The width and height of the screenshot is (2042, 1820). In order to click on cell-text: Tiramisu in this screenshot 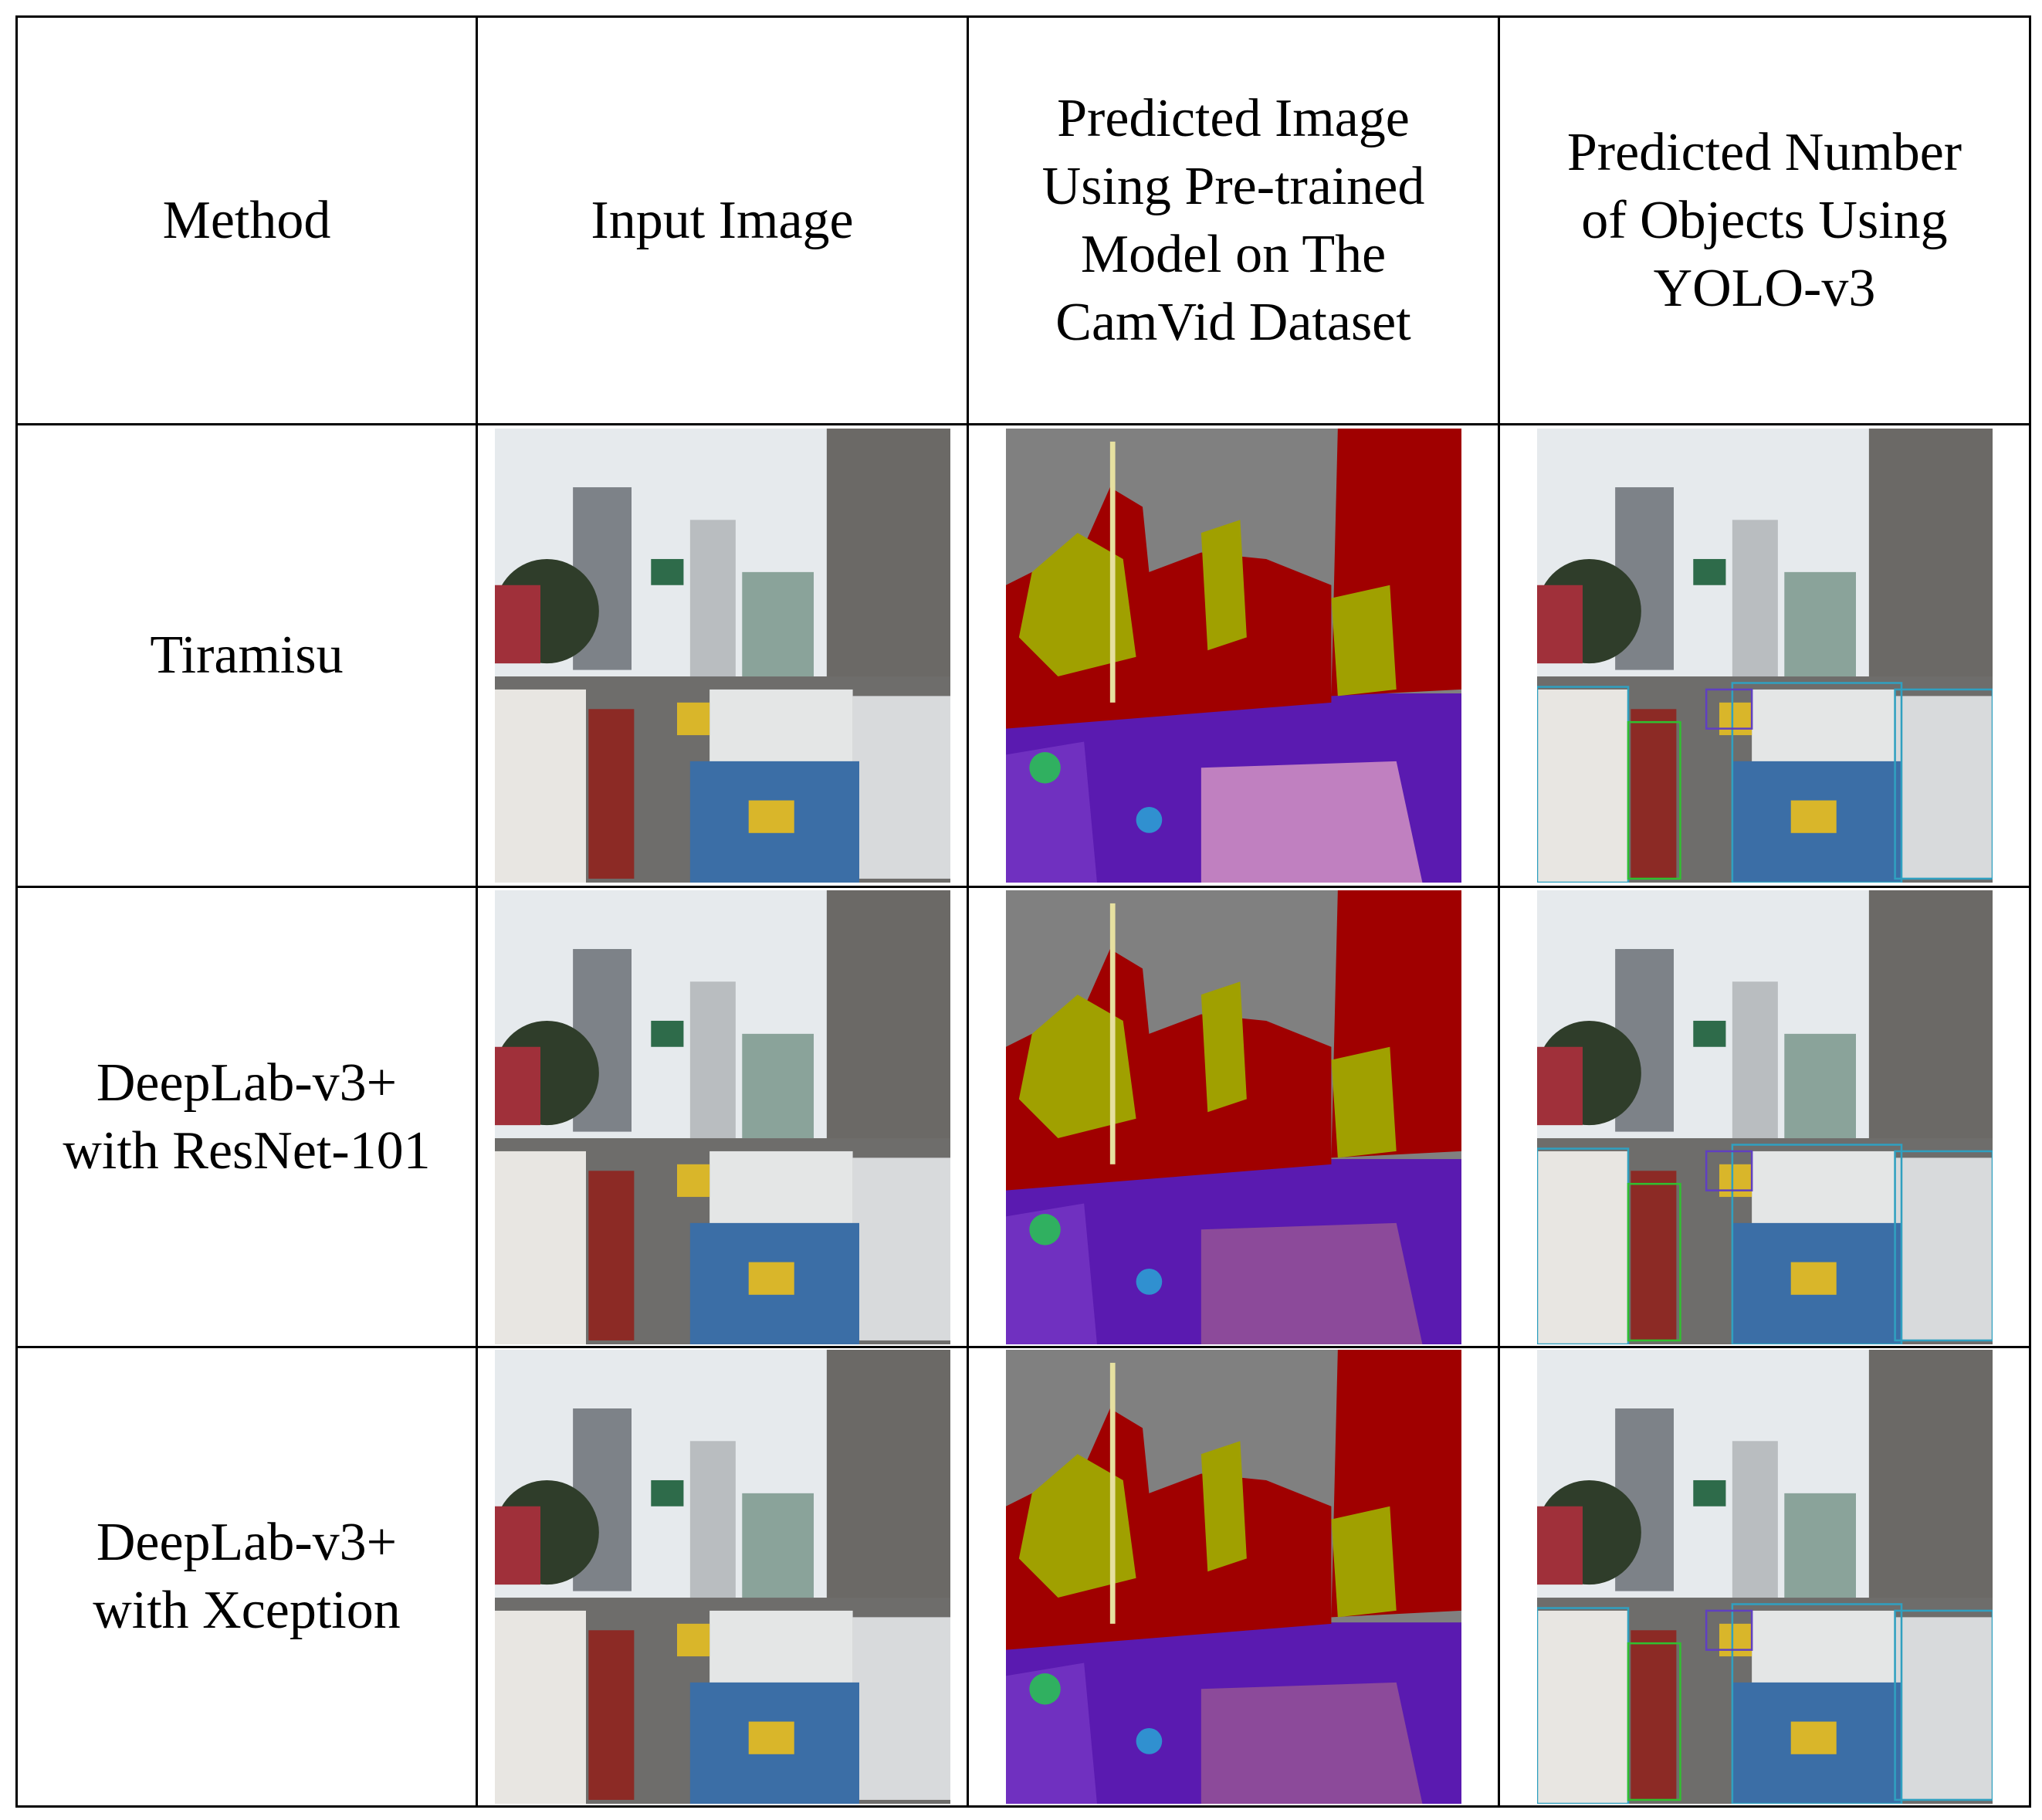, I will do `click(247, 655)`.